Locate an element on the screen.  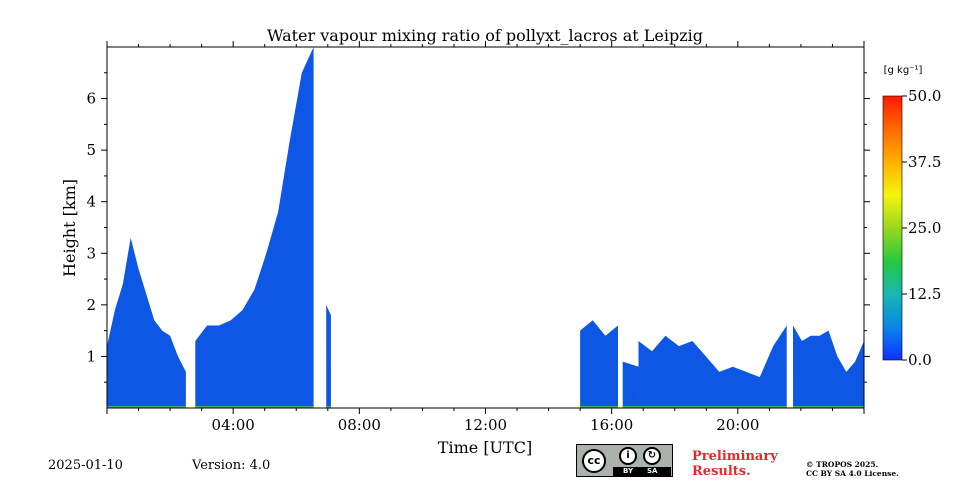
copyright-line-2: CC BY SA 4.0 License. is located at coordinates (852, 473).